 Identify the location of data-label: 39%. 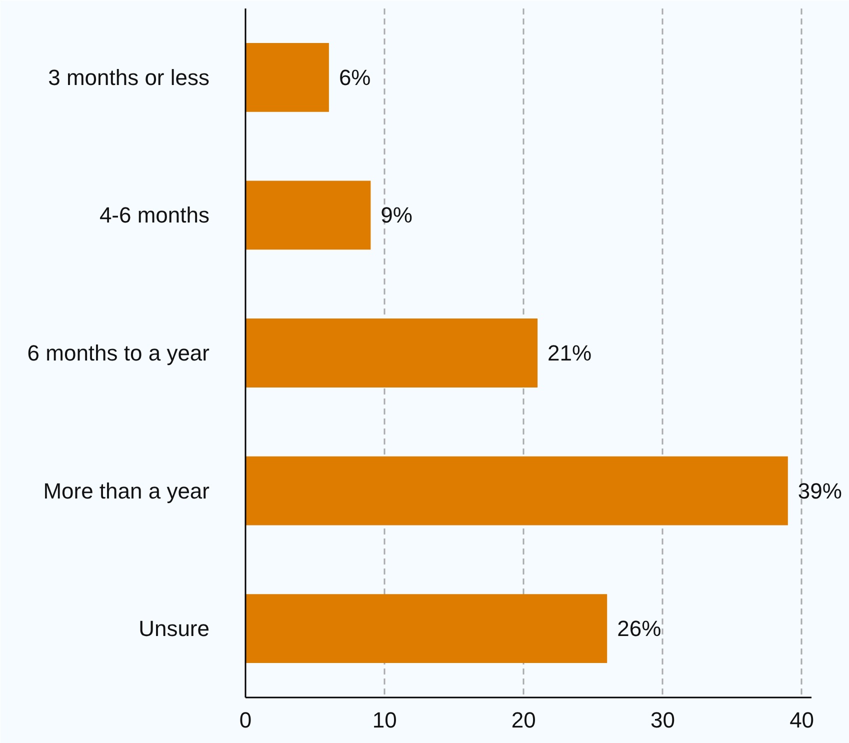
(820, 491).